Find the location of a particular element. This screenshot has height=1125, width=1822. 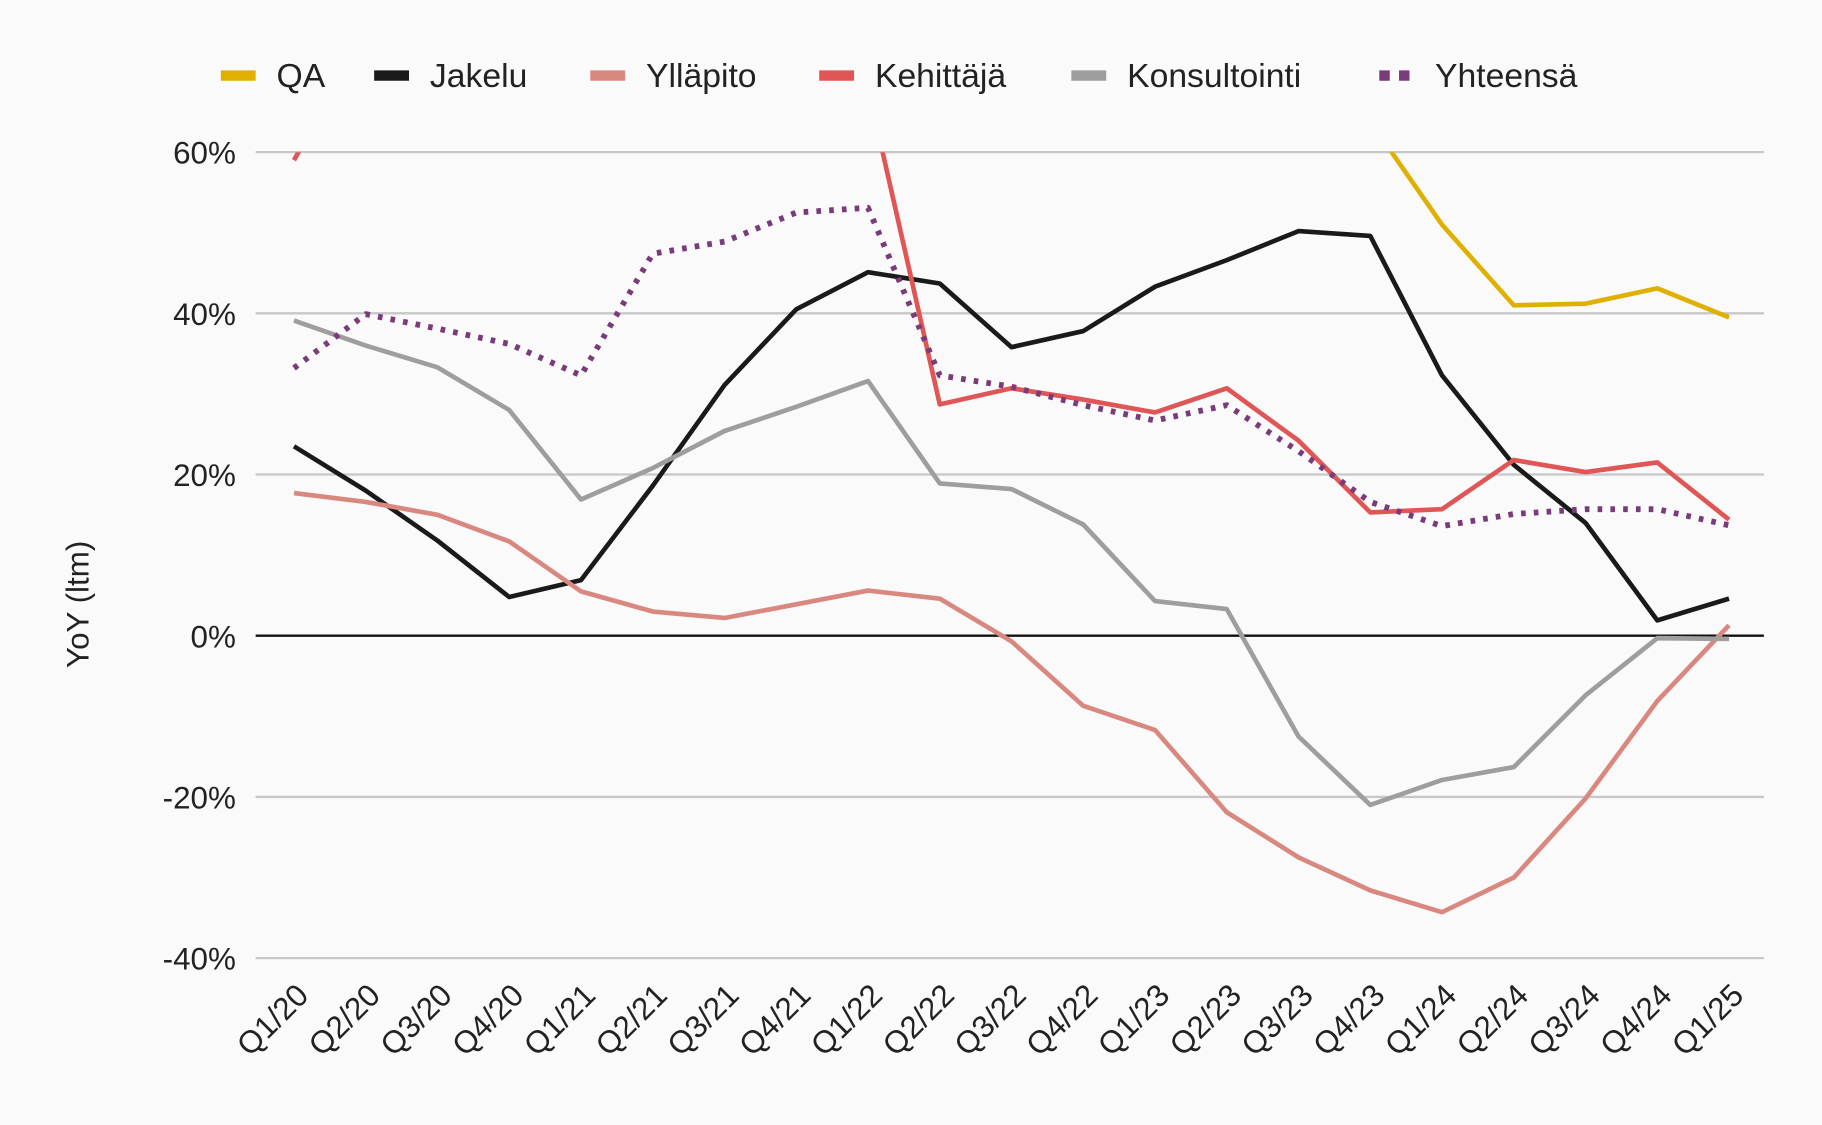

legend-item-ylläpito: Ylläpito is located at coordinates (673, 76).